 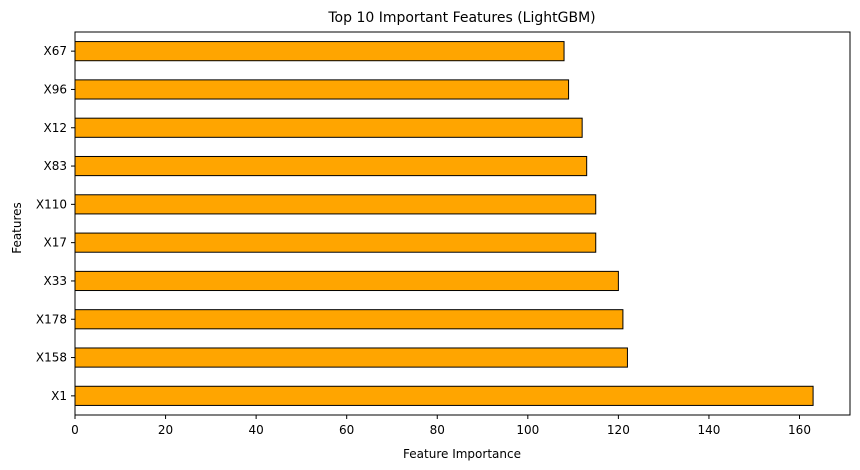 I want to click on bar-x96, so click(x=322, y=89).